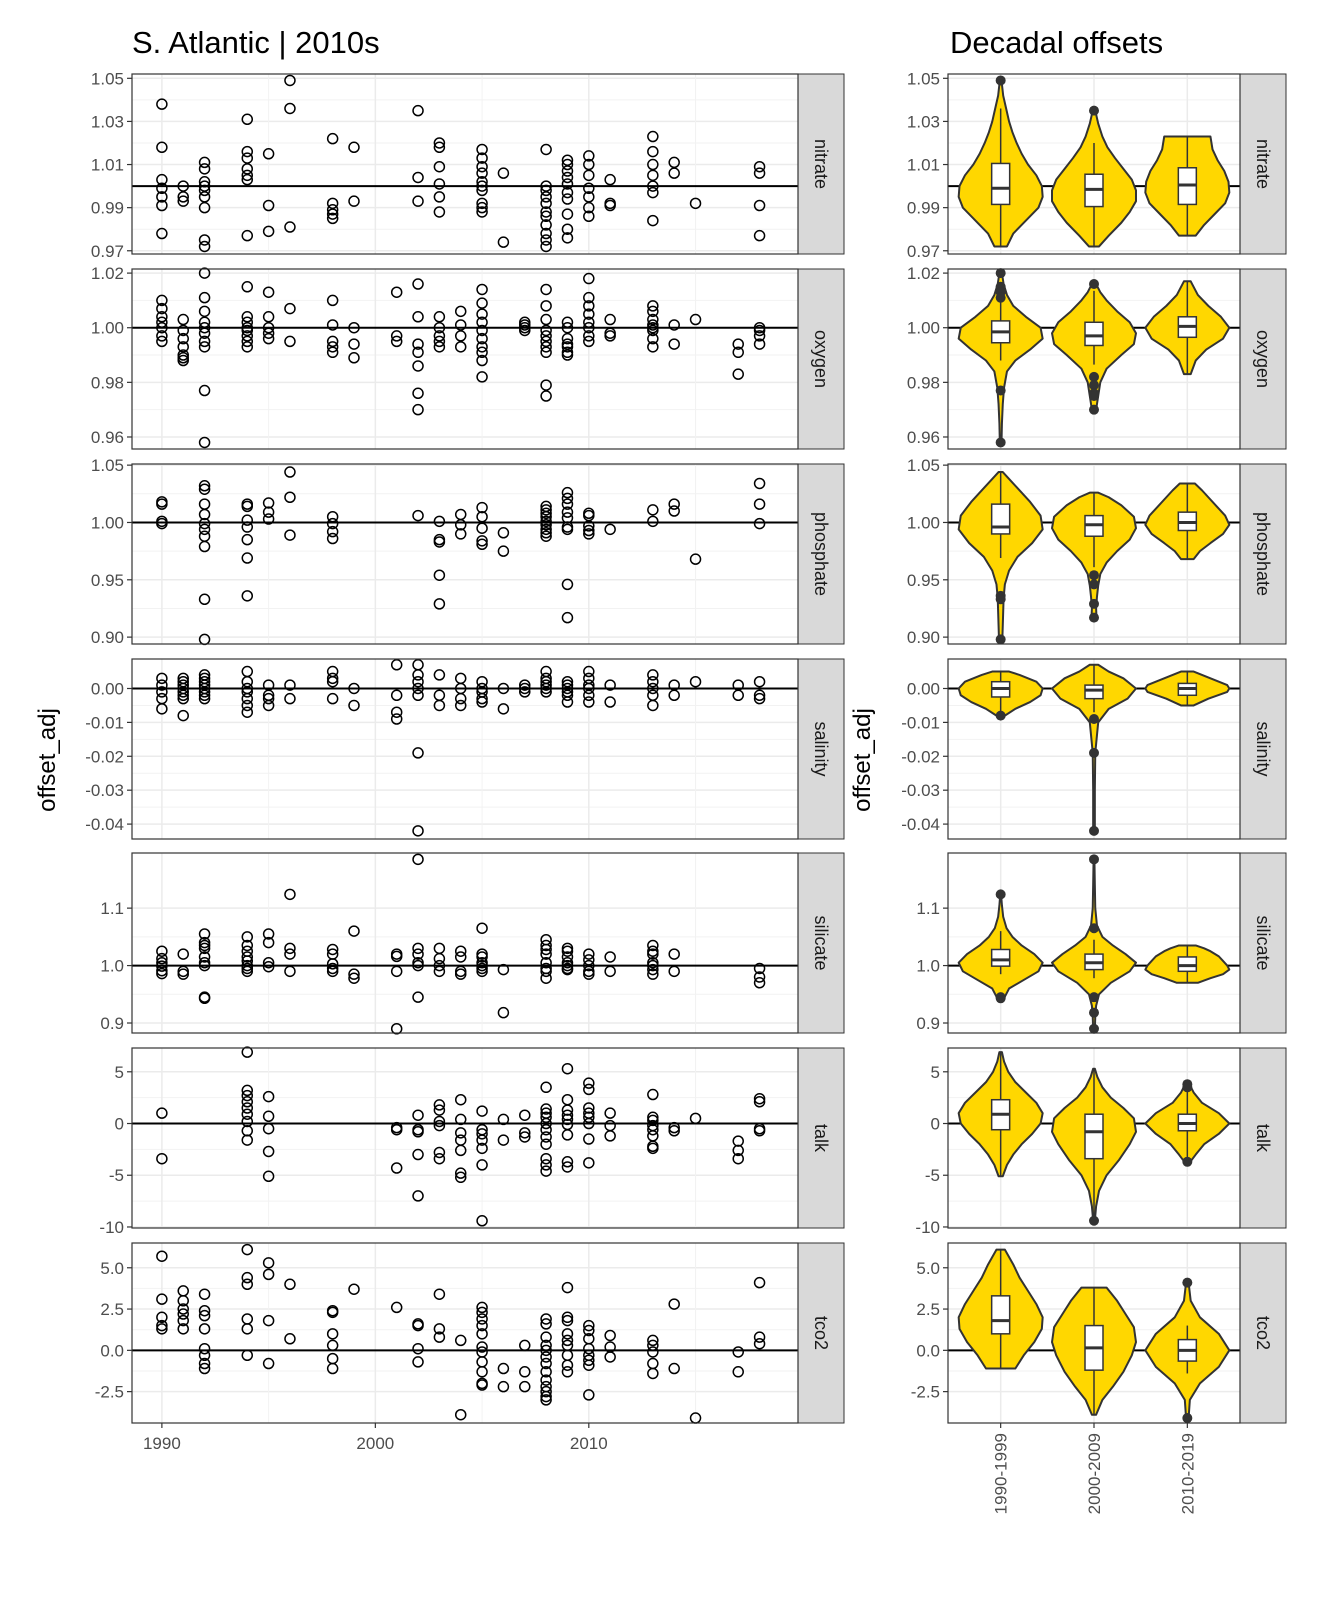 The width and height of the screenshot is (1344, 1612). I want to click on scatter-strip-label: phosphate, so click(821, 554).